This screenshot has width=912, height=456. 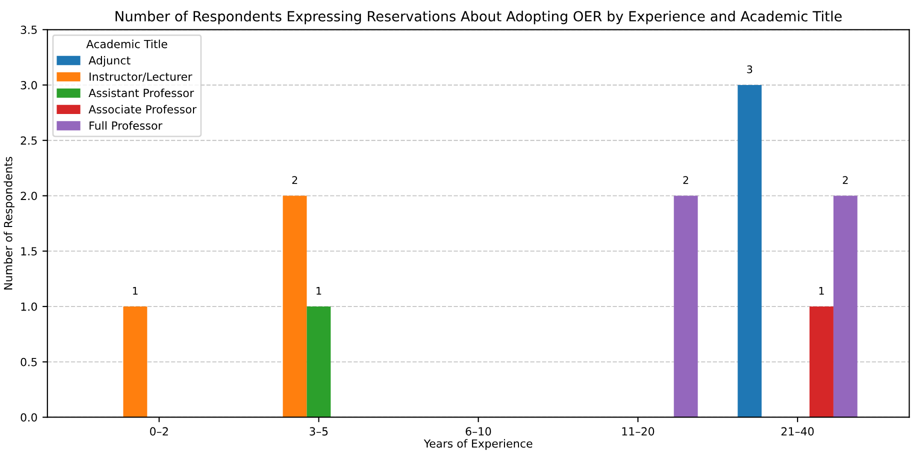 I want to click on legend-label: Associate Professor, so click(x=142, y=109).